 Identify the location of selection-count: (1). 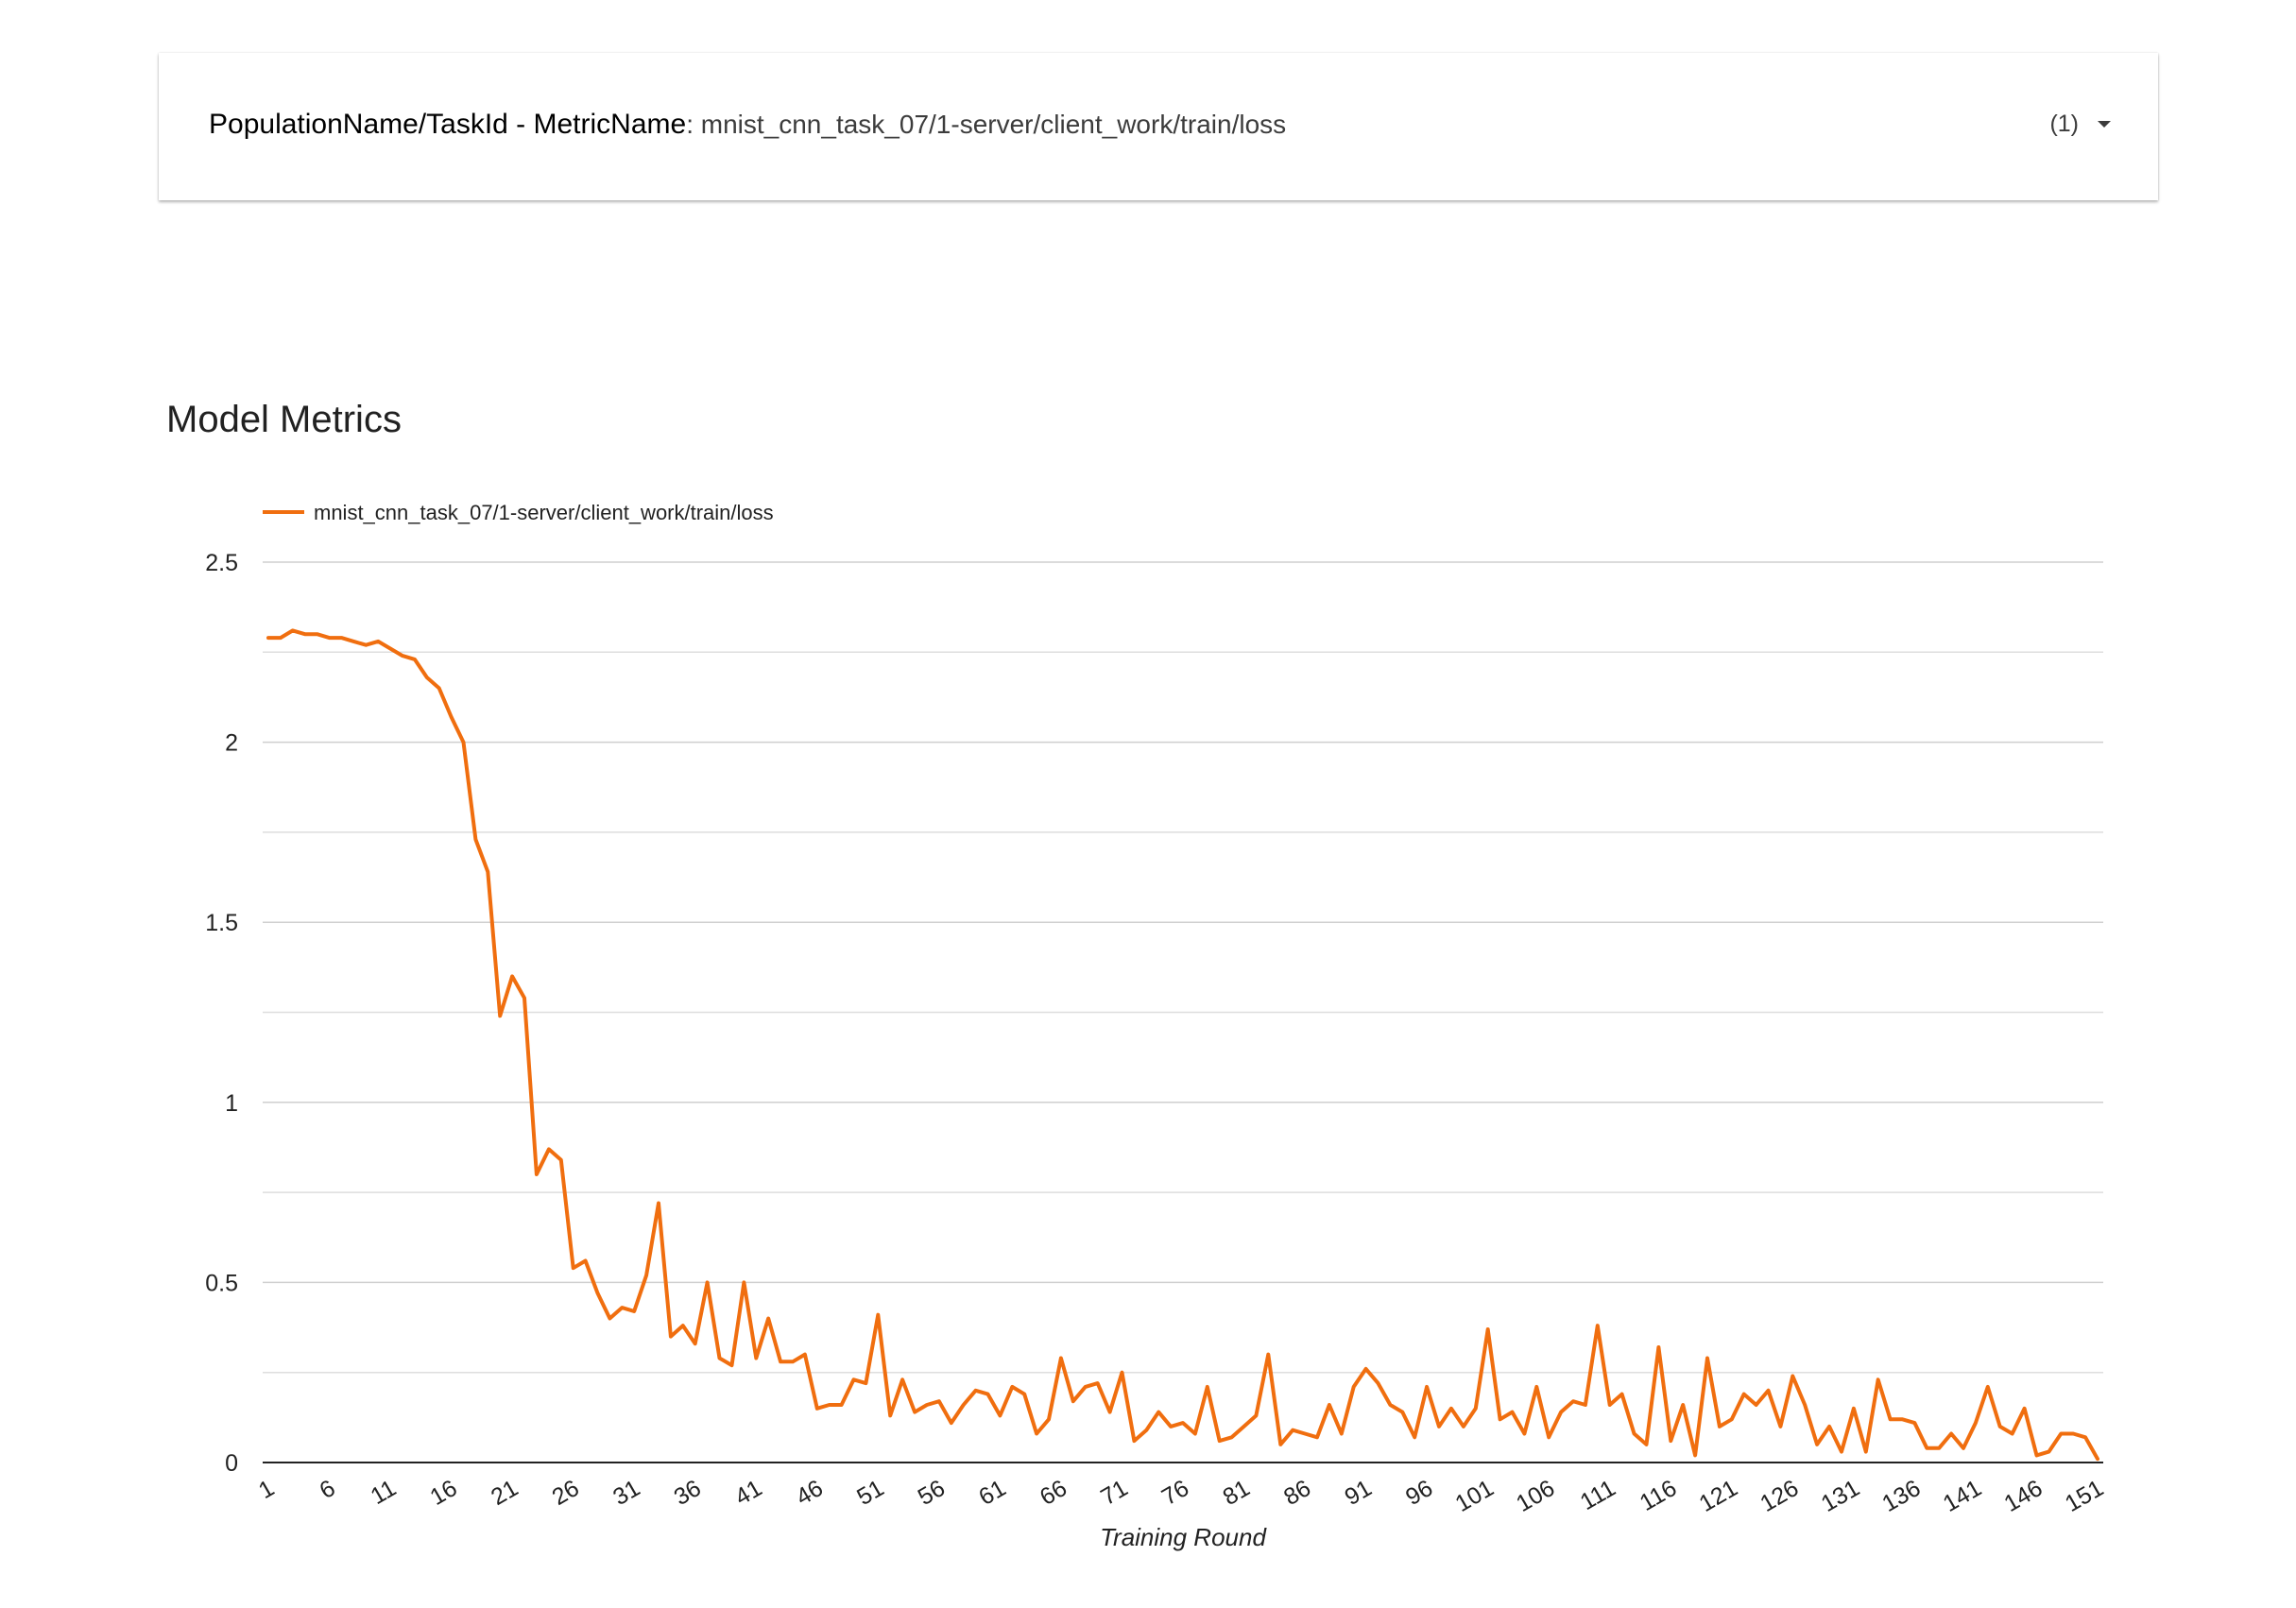
(2064, 124).